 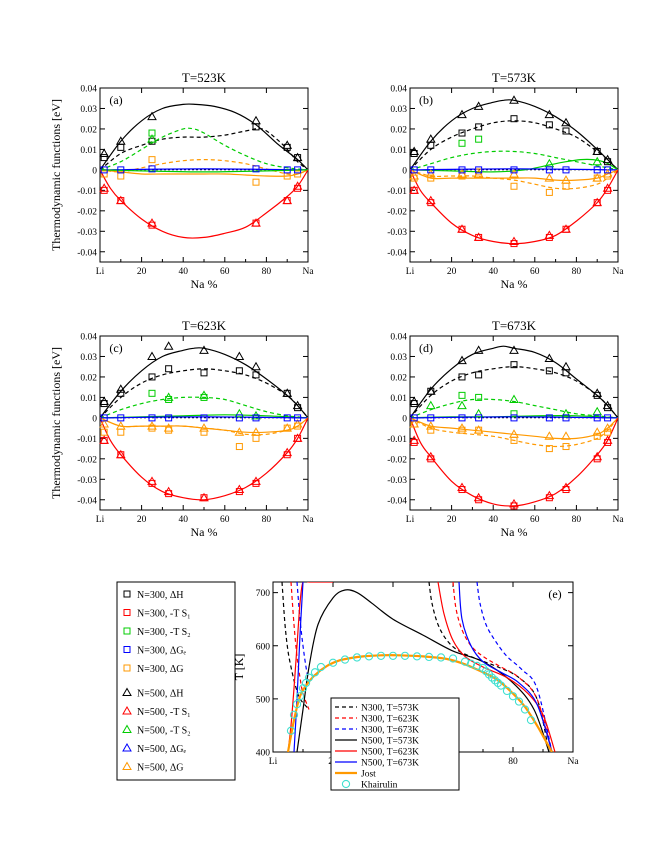 I want to click on x-tick-label: 20, so click(x=452, y=272).